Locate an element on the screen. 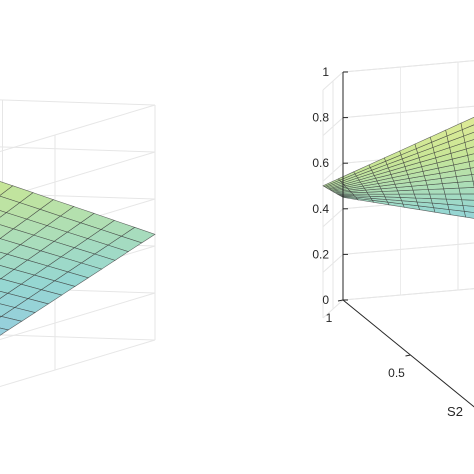 The image size is (474, 474). z-tick-label: 1 is located at coordinates (325, 72).